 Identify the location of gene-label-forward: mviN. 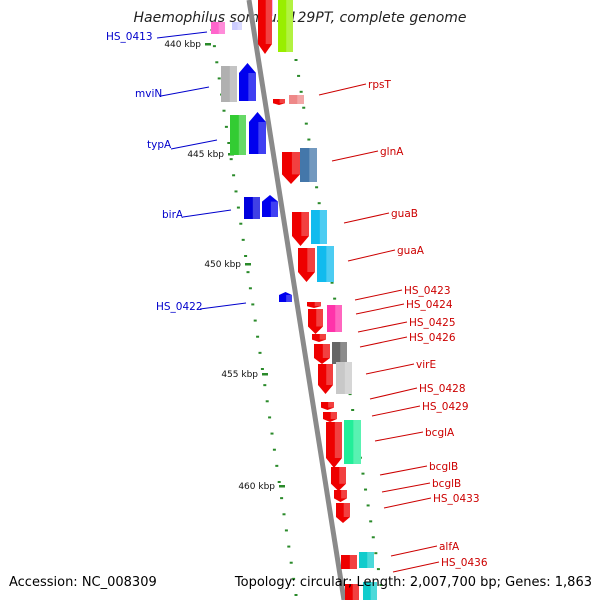
(148, 94).